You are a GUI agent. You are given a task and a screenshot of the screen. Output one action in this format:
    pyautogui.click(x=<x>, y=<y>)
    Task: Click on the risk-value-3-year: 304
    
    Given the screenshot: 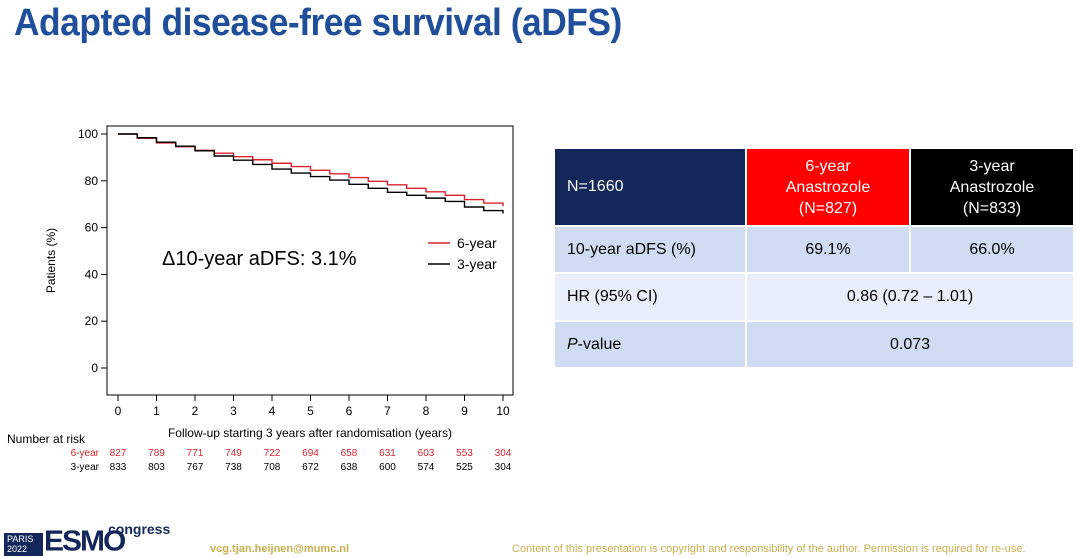 What is the action you would take?
    pyautogui.click(x=503, y=467)
    